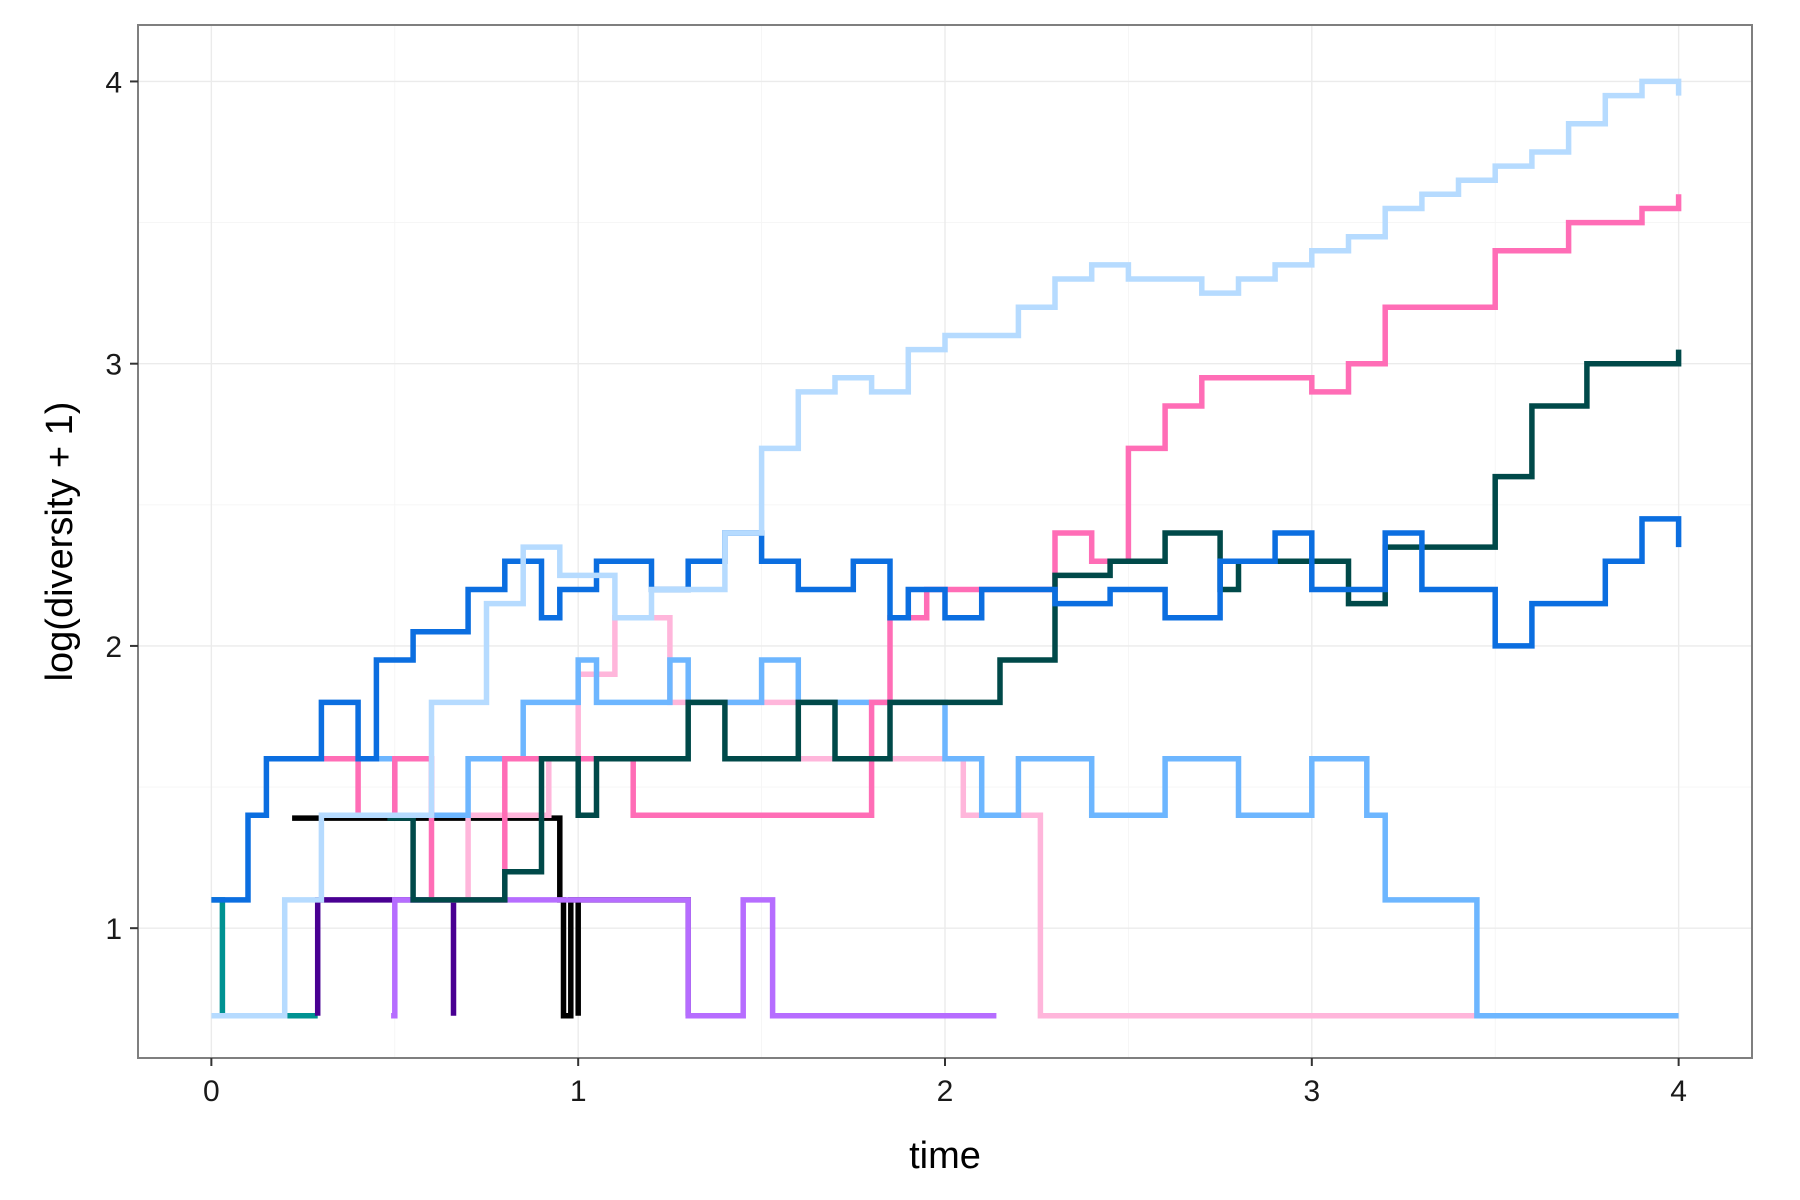 This screenshot has width=1800, height=1200. I want to click on x-tick-label: 4, so click(1678, 1091).